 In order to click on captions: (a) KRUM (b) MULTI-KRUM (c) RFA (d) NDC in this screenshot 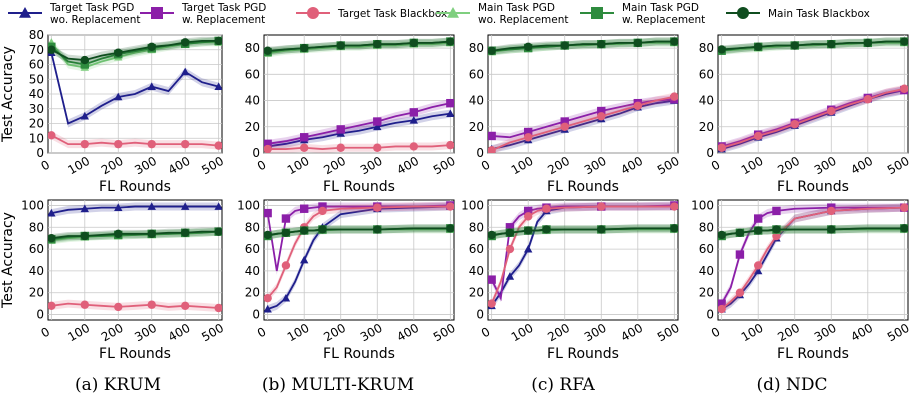, I will do `click(451, 385)`.